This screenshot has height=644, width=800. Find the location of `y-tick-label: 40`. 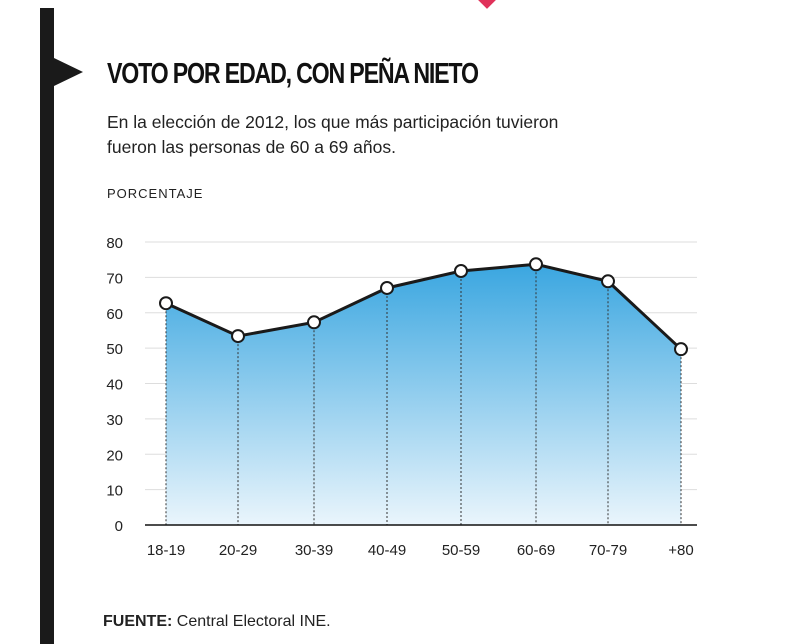

y-tick-label: 40 is located at coordinates (114, 385).